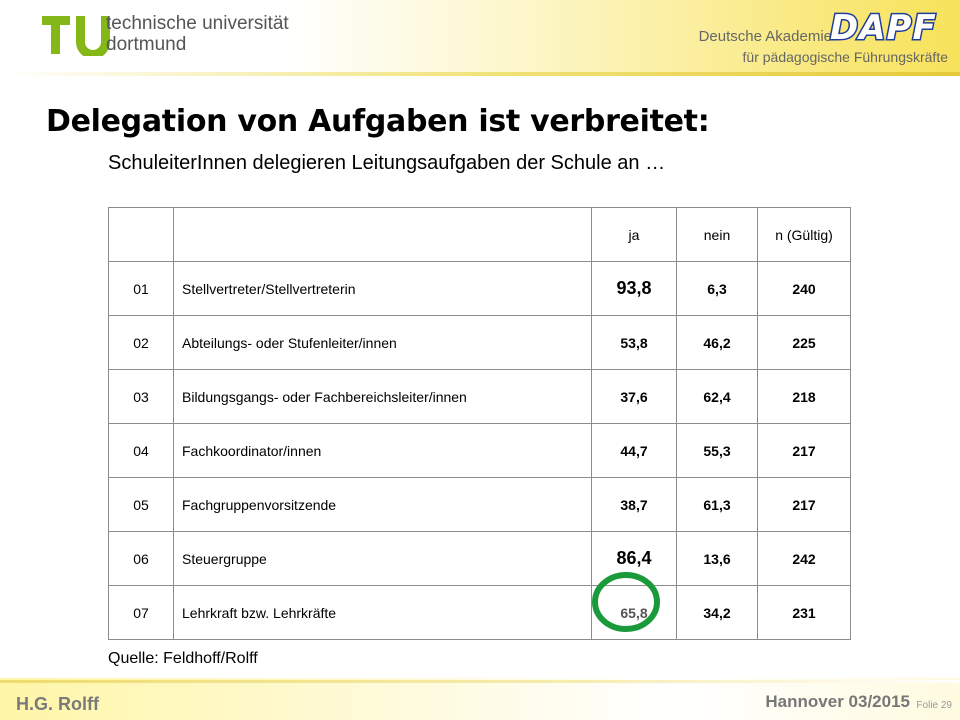 The width and height of the screenshot is (960, 720). Describe the element at coordinates (634, 342) in the screenshot. I see `row-ja-value: 53,8` at that location.